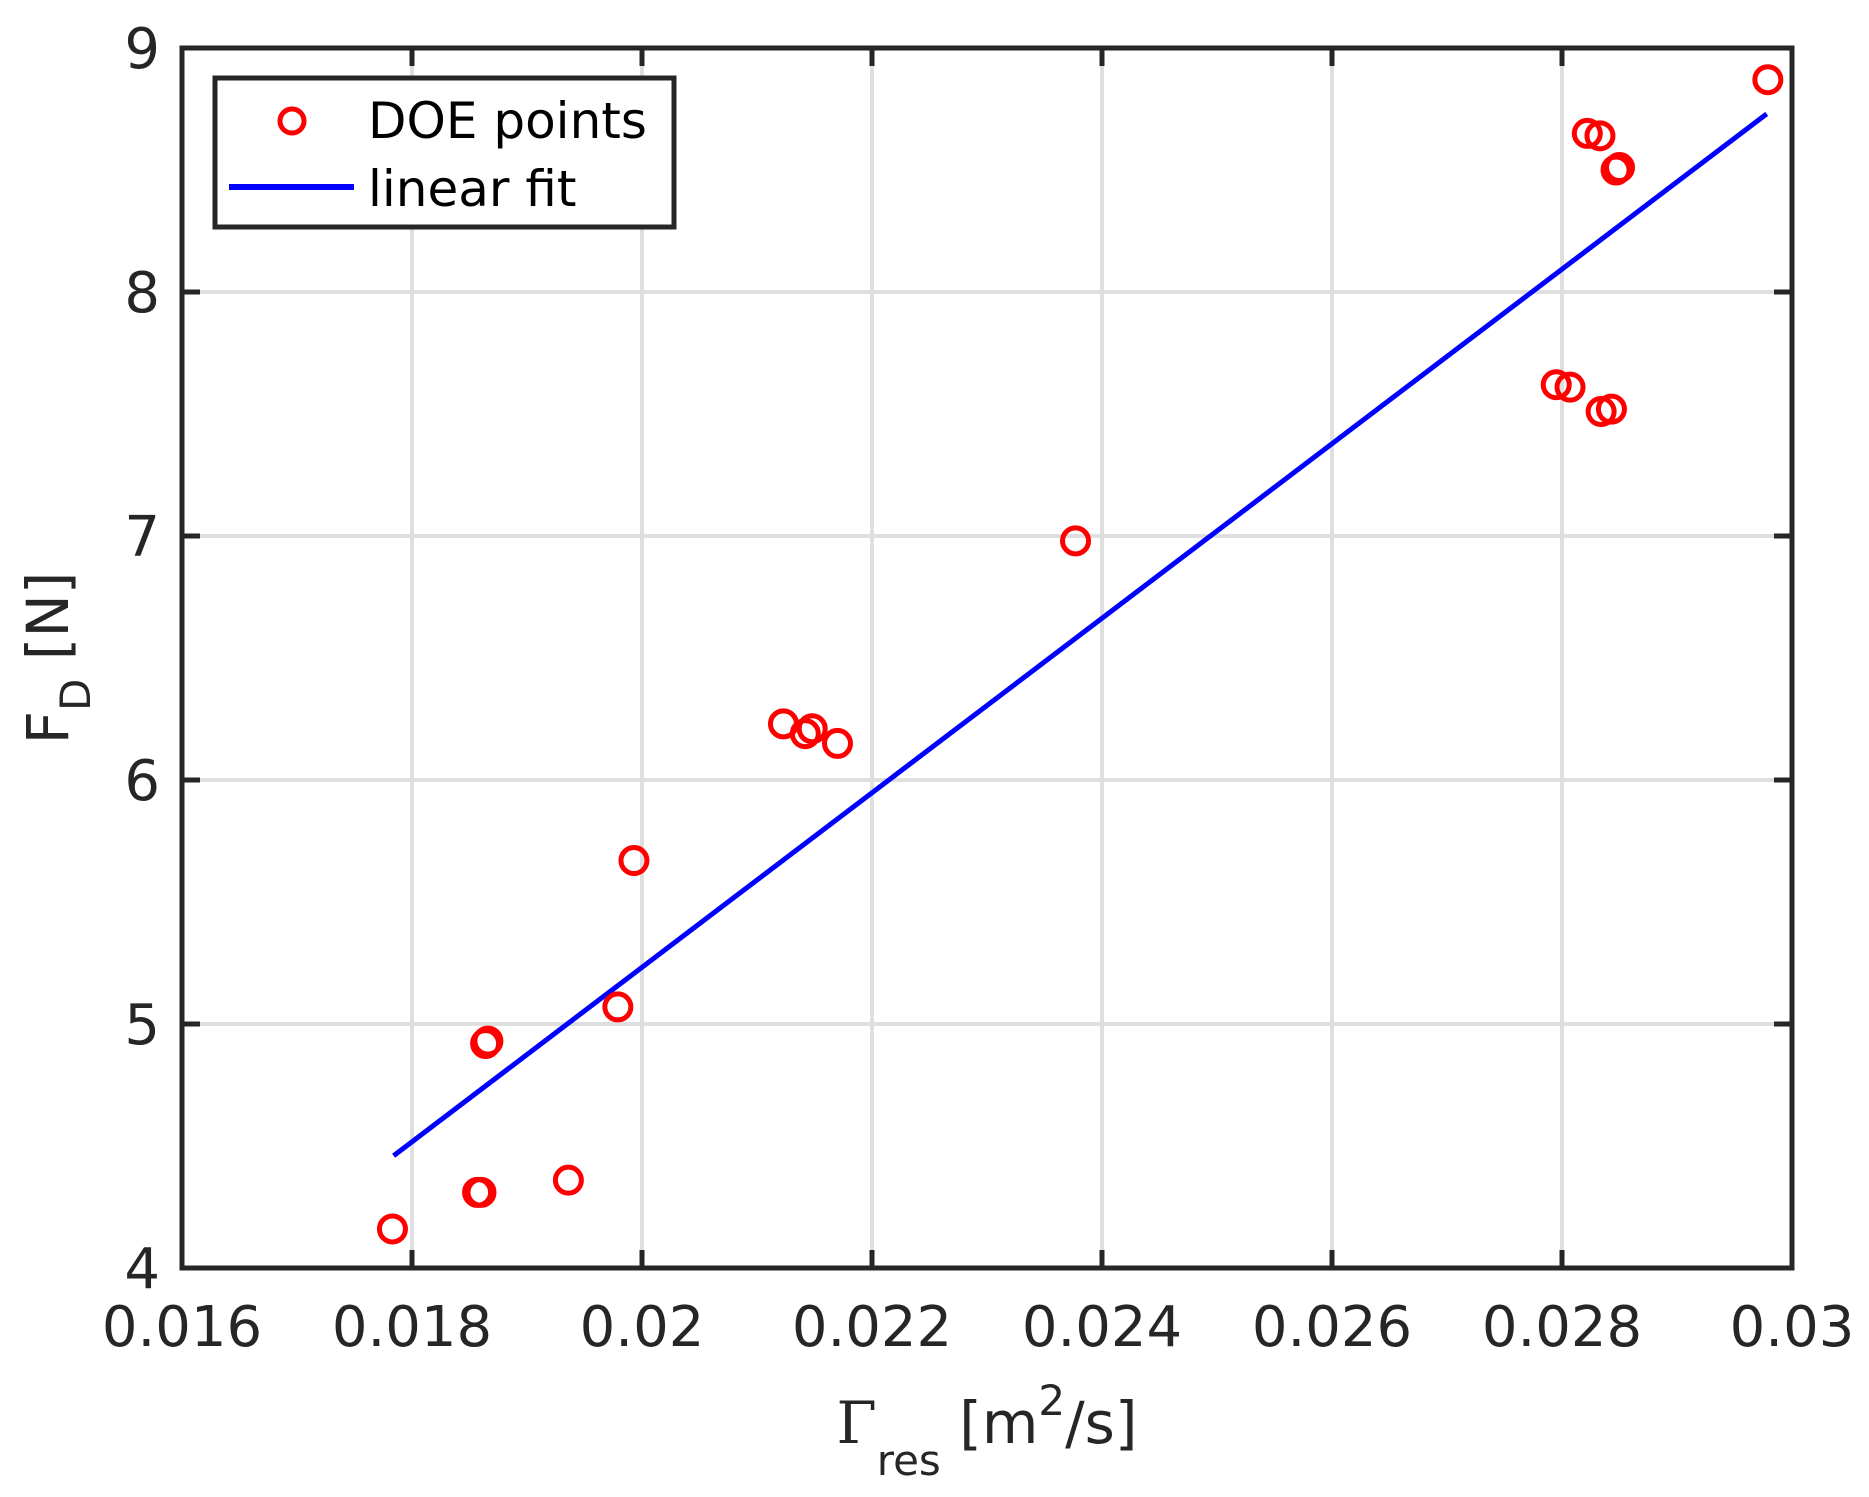 Image resolution: width=1869 pixels, height=1497 pixels. Describe the element at coordinates (142, 781) in the screenshot. I see `y-tick-label: 6` at that location.